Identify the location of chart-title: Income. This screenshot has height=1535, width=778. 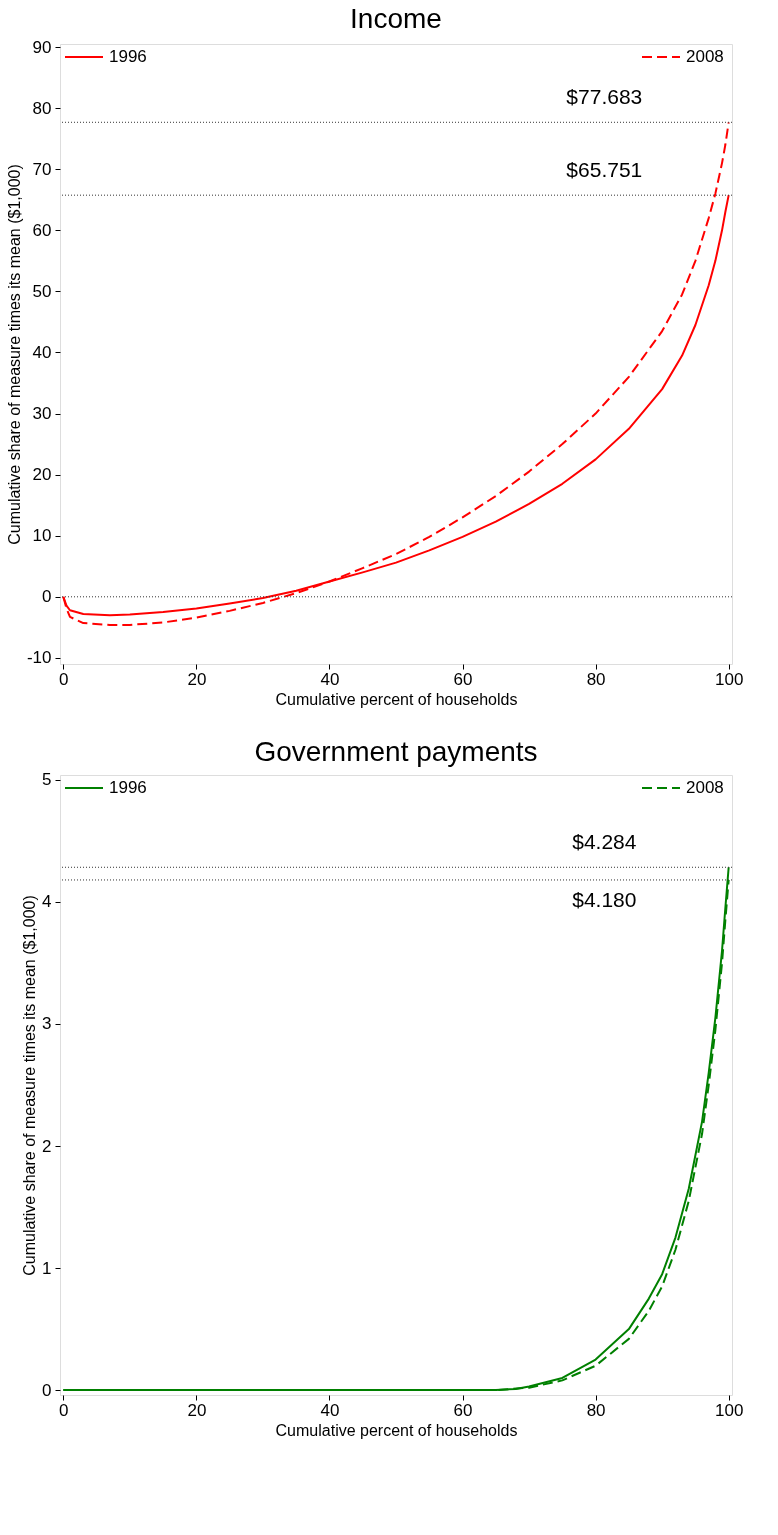
(396, 19).